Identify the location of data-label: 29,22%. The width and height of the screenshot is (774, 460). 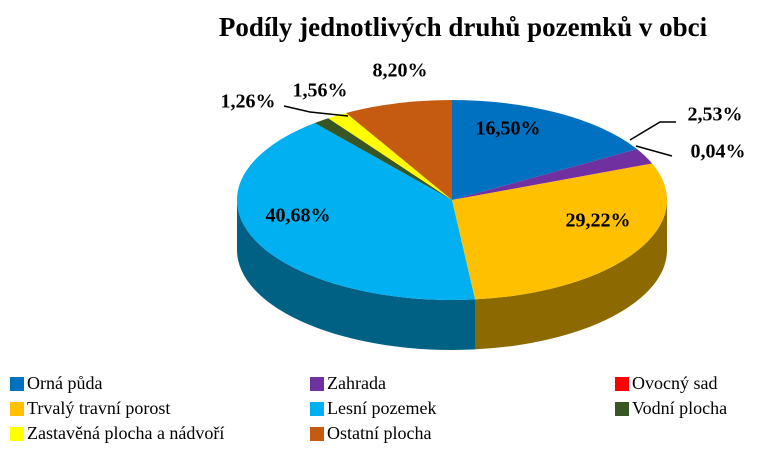
(598, 221).